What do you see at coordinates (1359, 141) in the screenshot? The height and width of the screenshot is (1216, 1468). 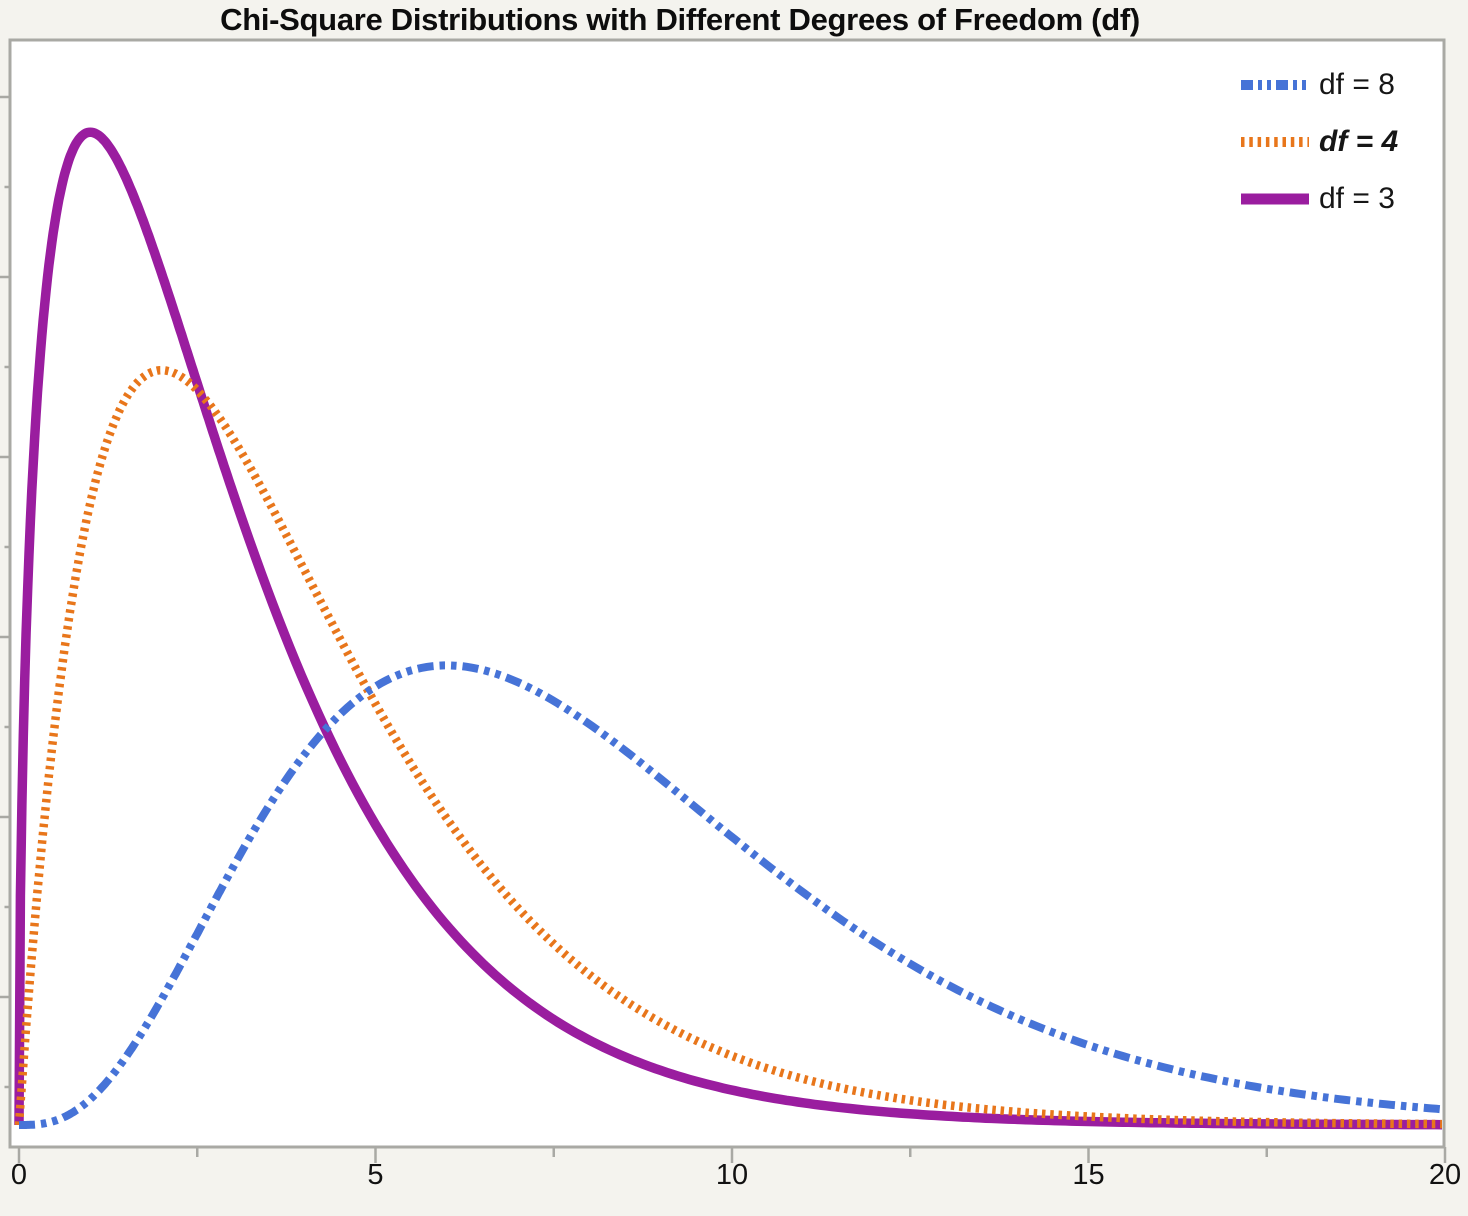 I see `legend-label-df-4: df = 4` at bounding box center [1359, 141].